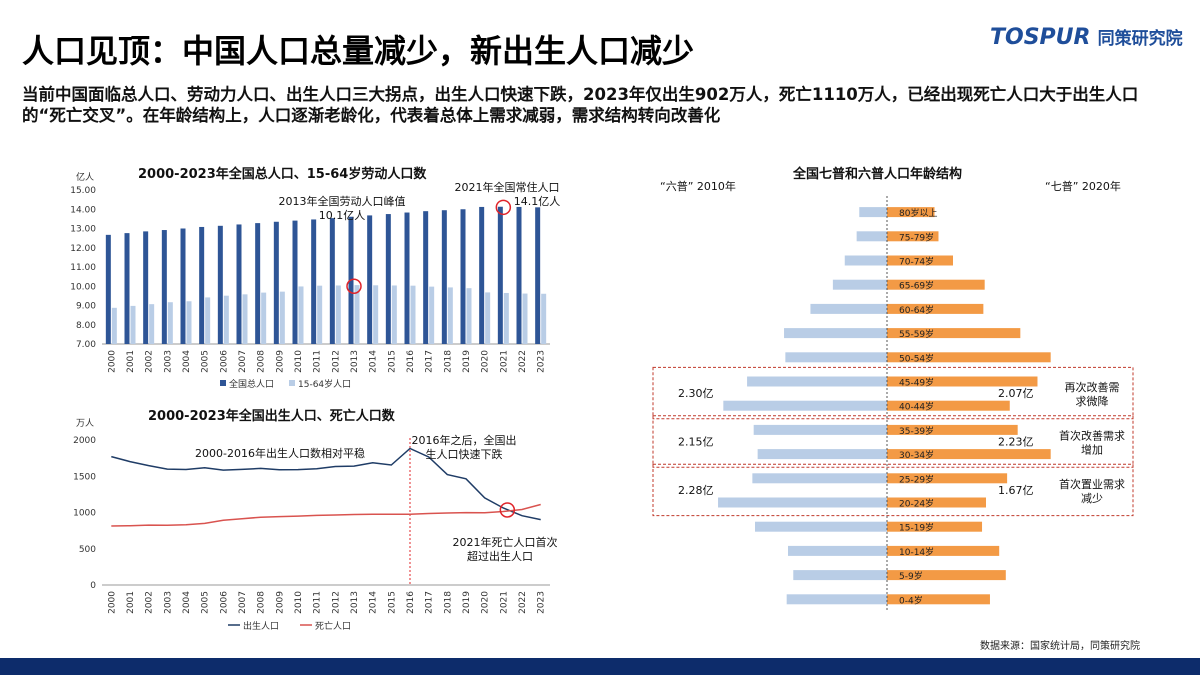 Image resolution: width=1200 pixels, height=675 pixels. I want to click on population-x-tick: 2011, so click(318, 361).